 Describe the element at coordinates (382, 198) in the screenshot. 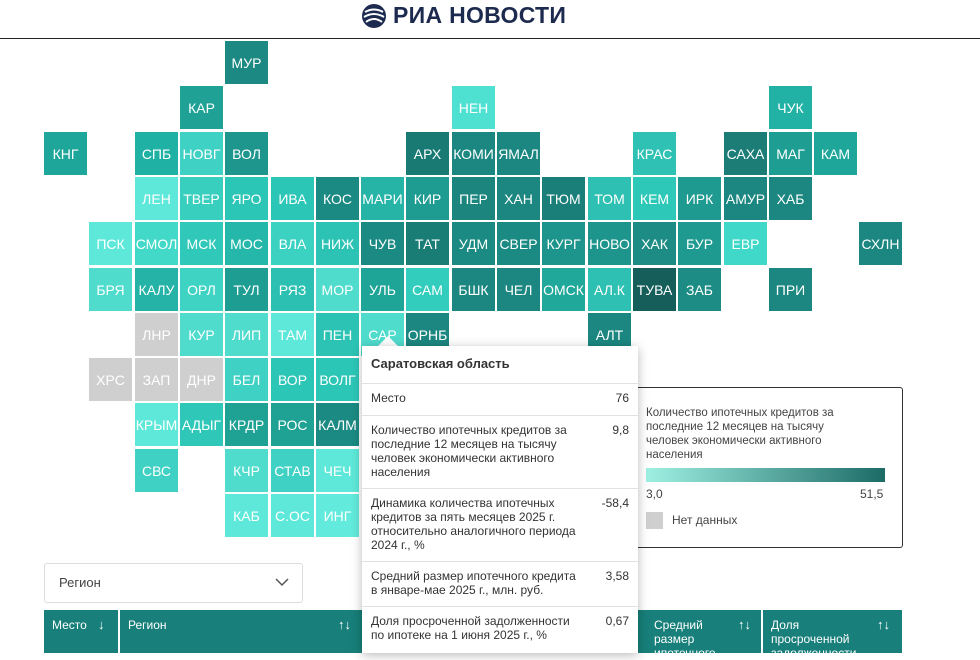

I see `region-tile: МАРИ` at that location.